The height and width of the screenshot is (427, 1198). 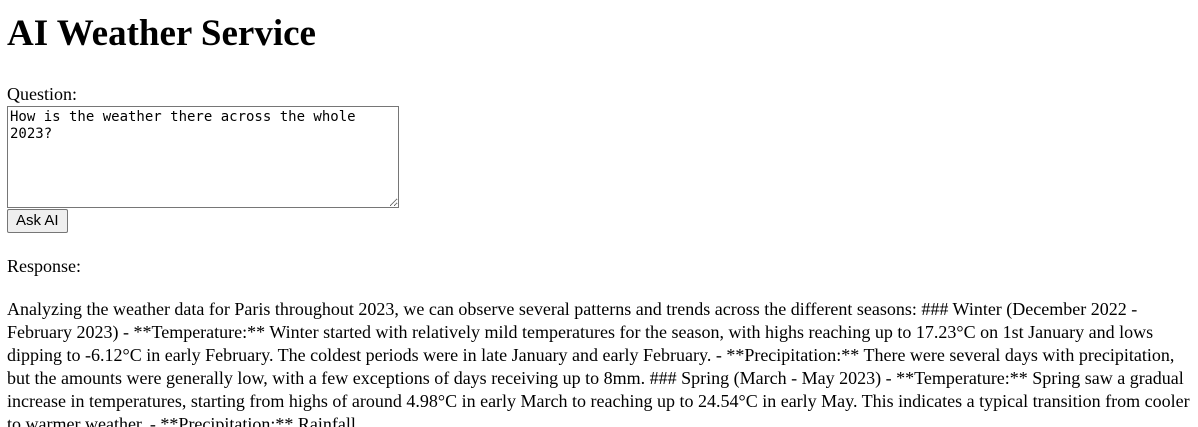 I want to click on ask-ai-button: Ask AI, so click(x=37, y=221).